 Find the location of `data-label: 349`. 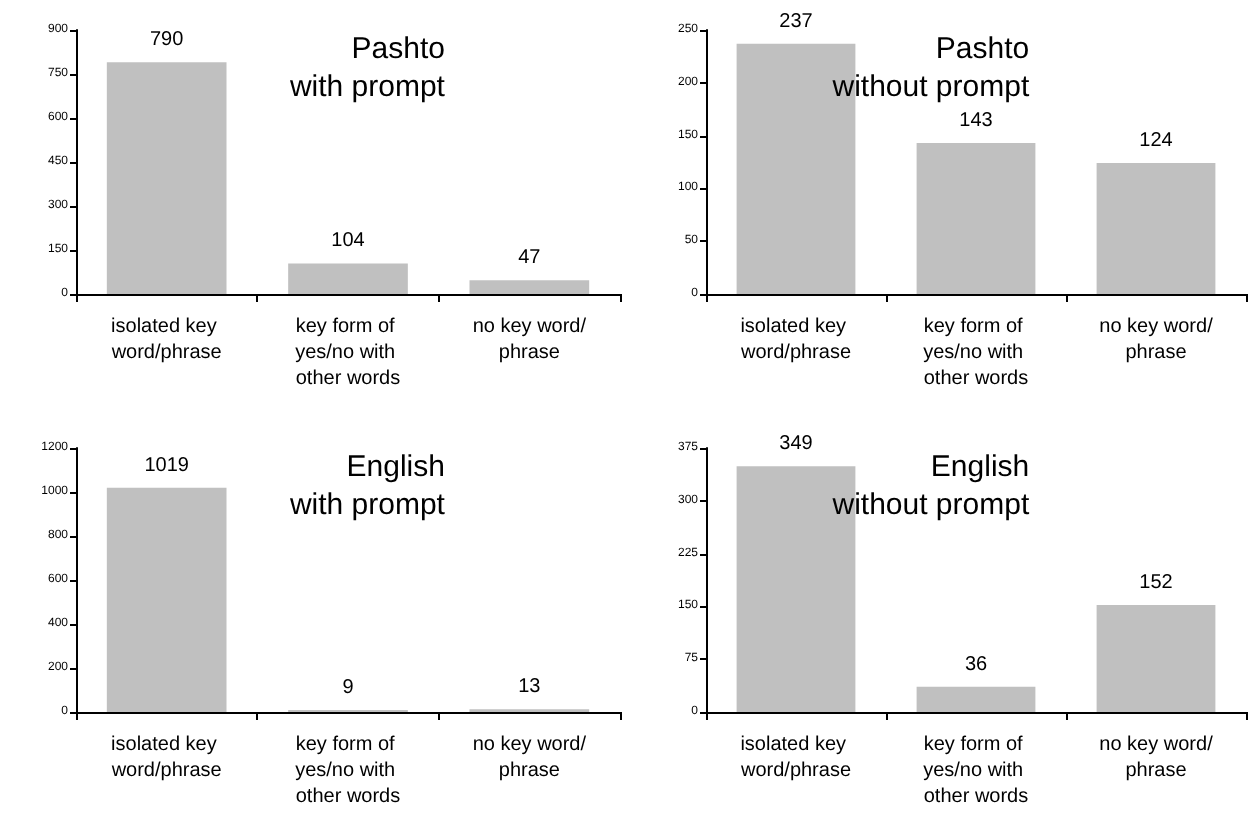

data-label: 349 is located at coordinates (796, 444).